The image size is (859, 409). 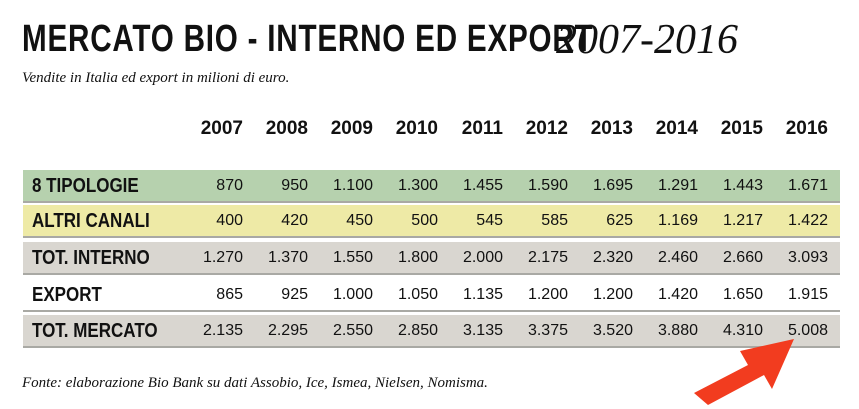 What do you see at coordinates (742, 185) in the screenshot?
I see `table-cell: 1.443` at bounding box center [742, 185].